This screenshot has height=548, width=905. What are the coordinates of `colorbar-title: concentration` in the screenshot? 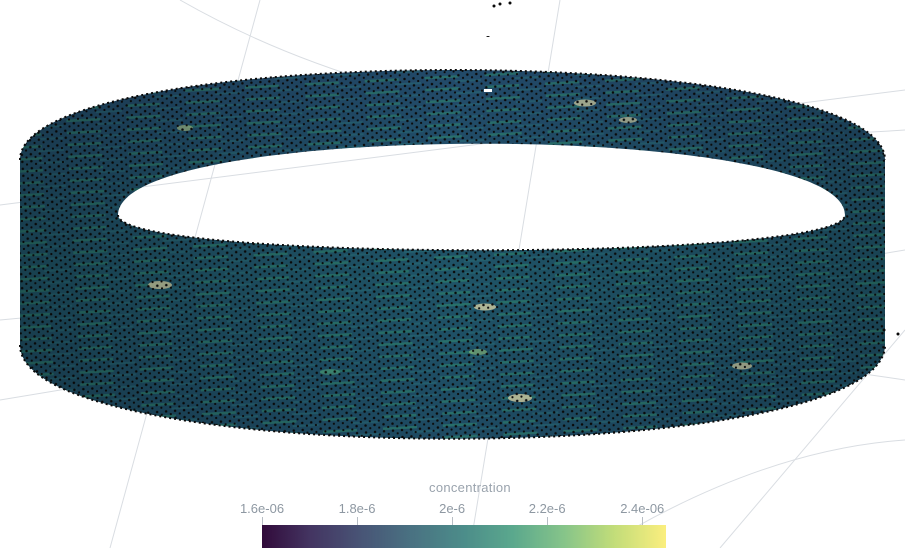 It's located at (470, 487).